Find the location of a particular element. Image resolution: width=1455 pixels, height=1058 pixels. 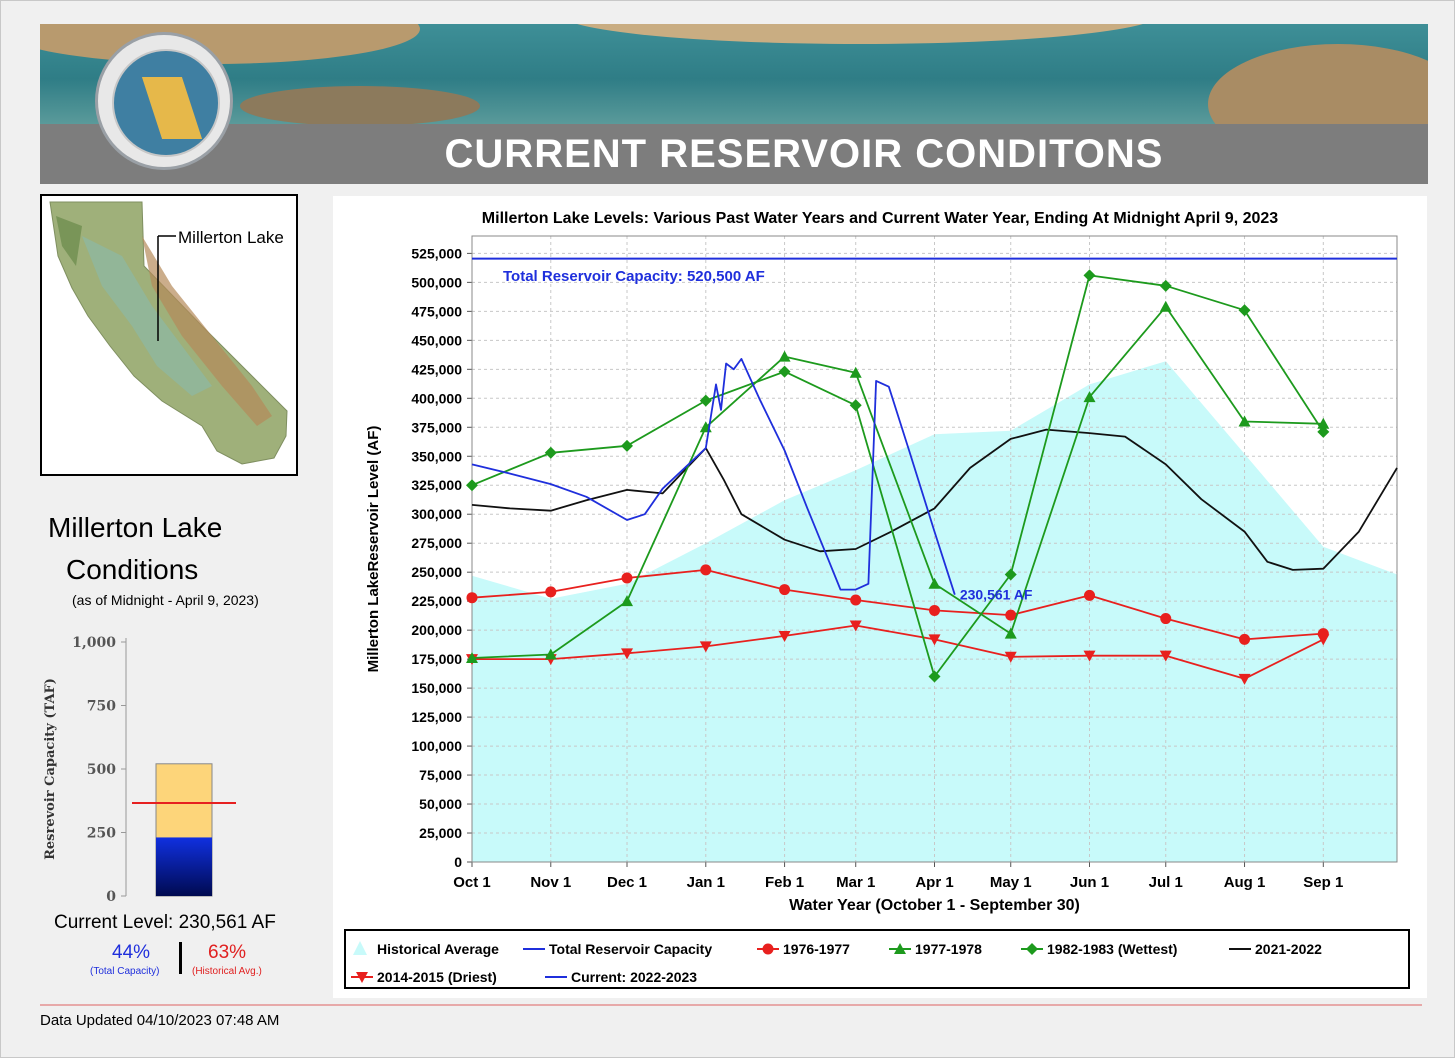

y-tick-label: 375,000 is located at coordinates (436, 427).